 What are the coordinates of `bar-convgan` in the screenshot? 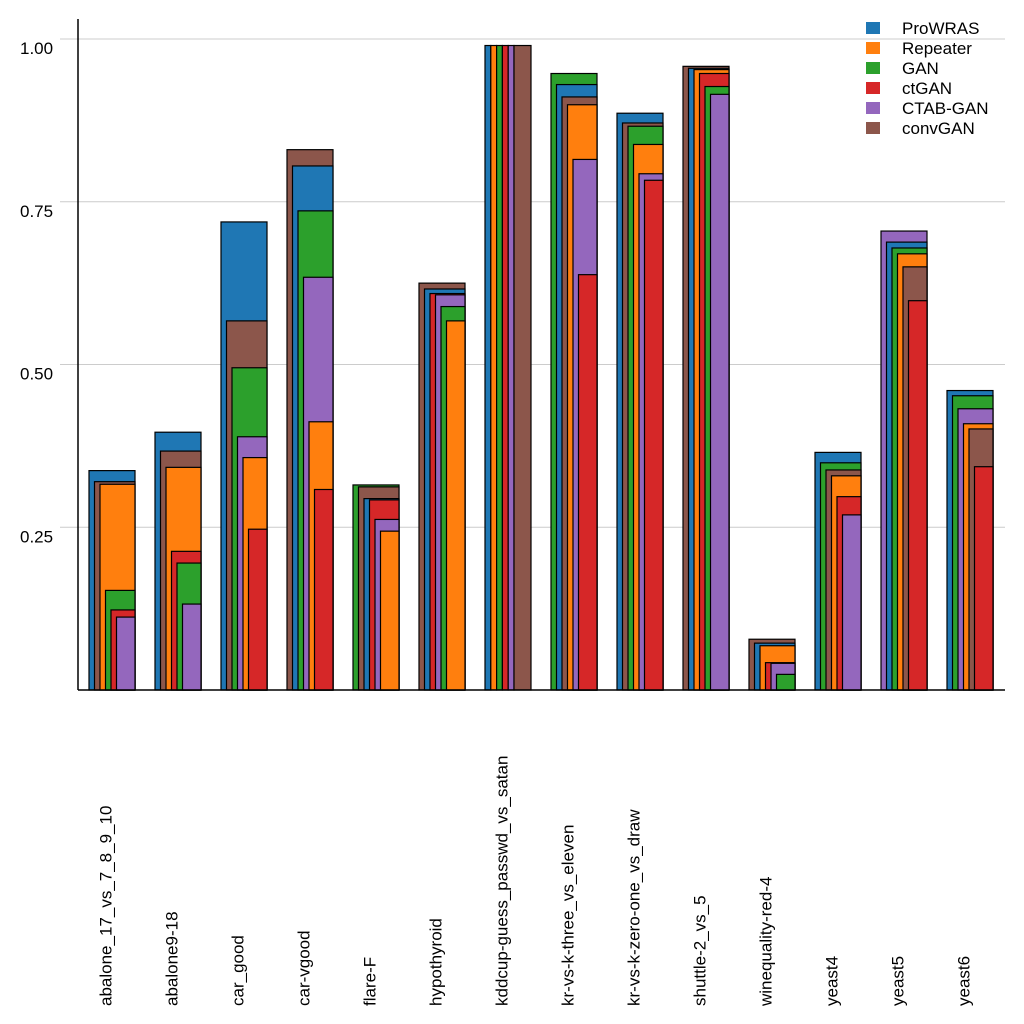 It's located at (522, 367).